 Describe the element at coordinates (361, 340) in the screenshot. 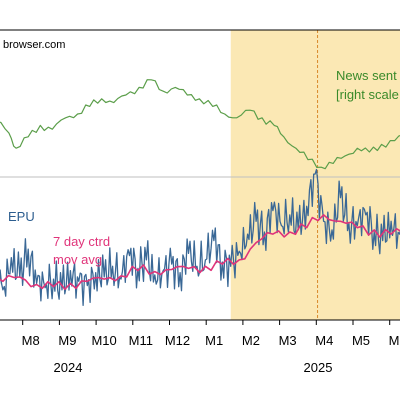

I see `x-tick-label: M5` at that location.